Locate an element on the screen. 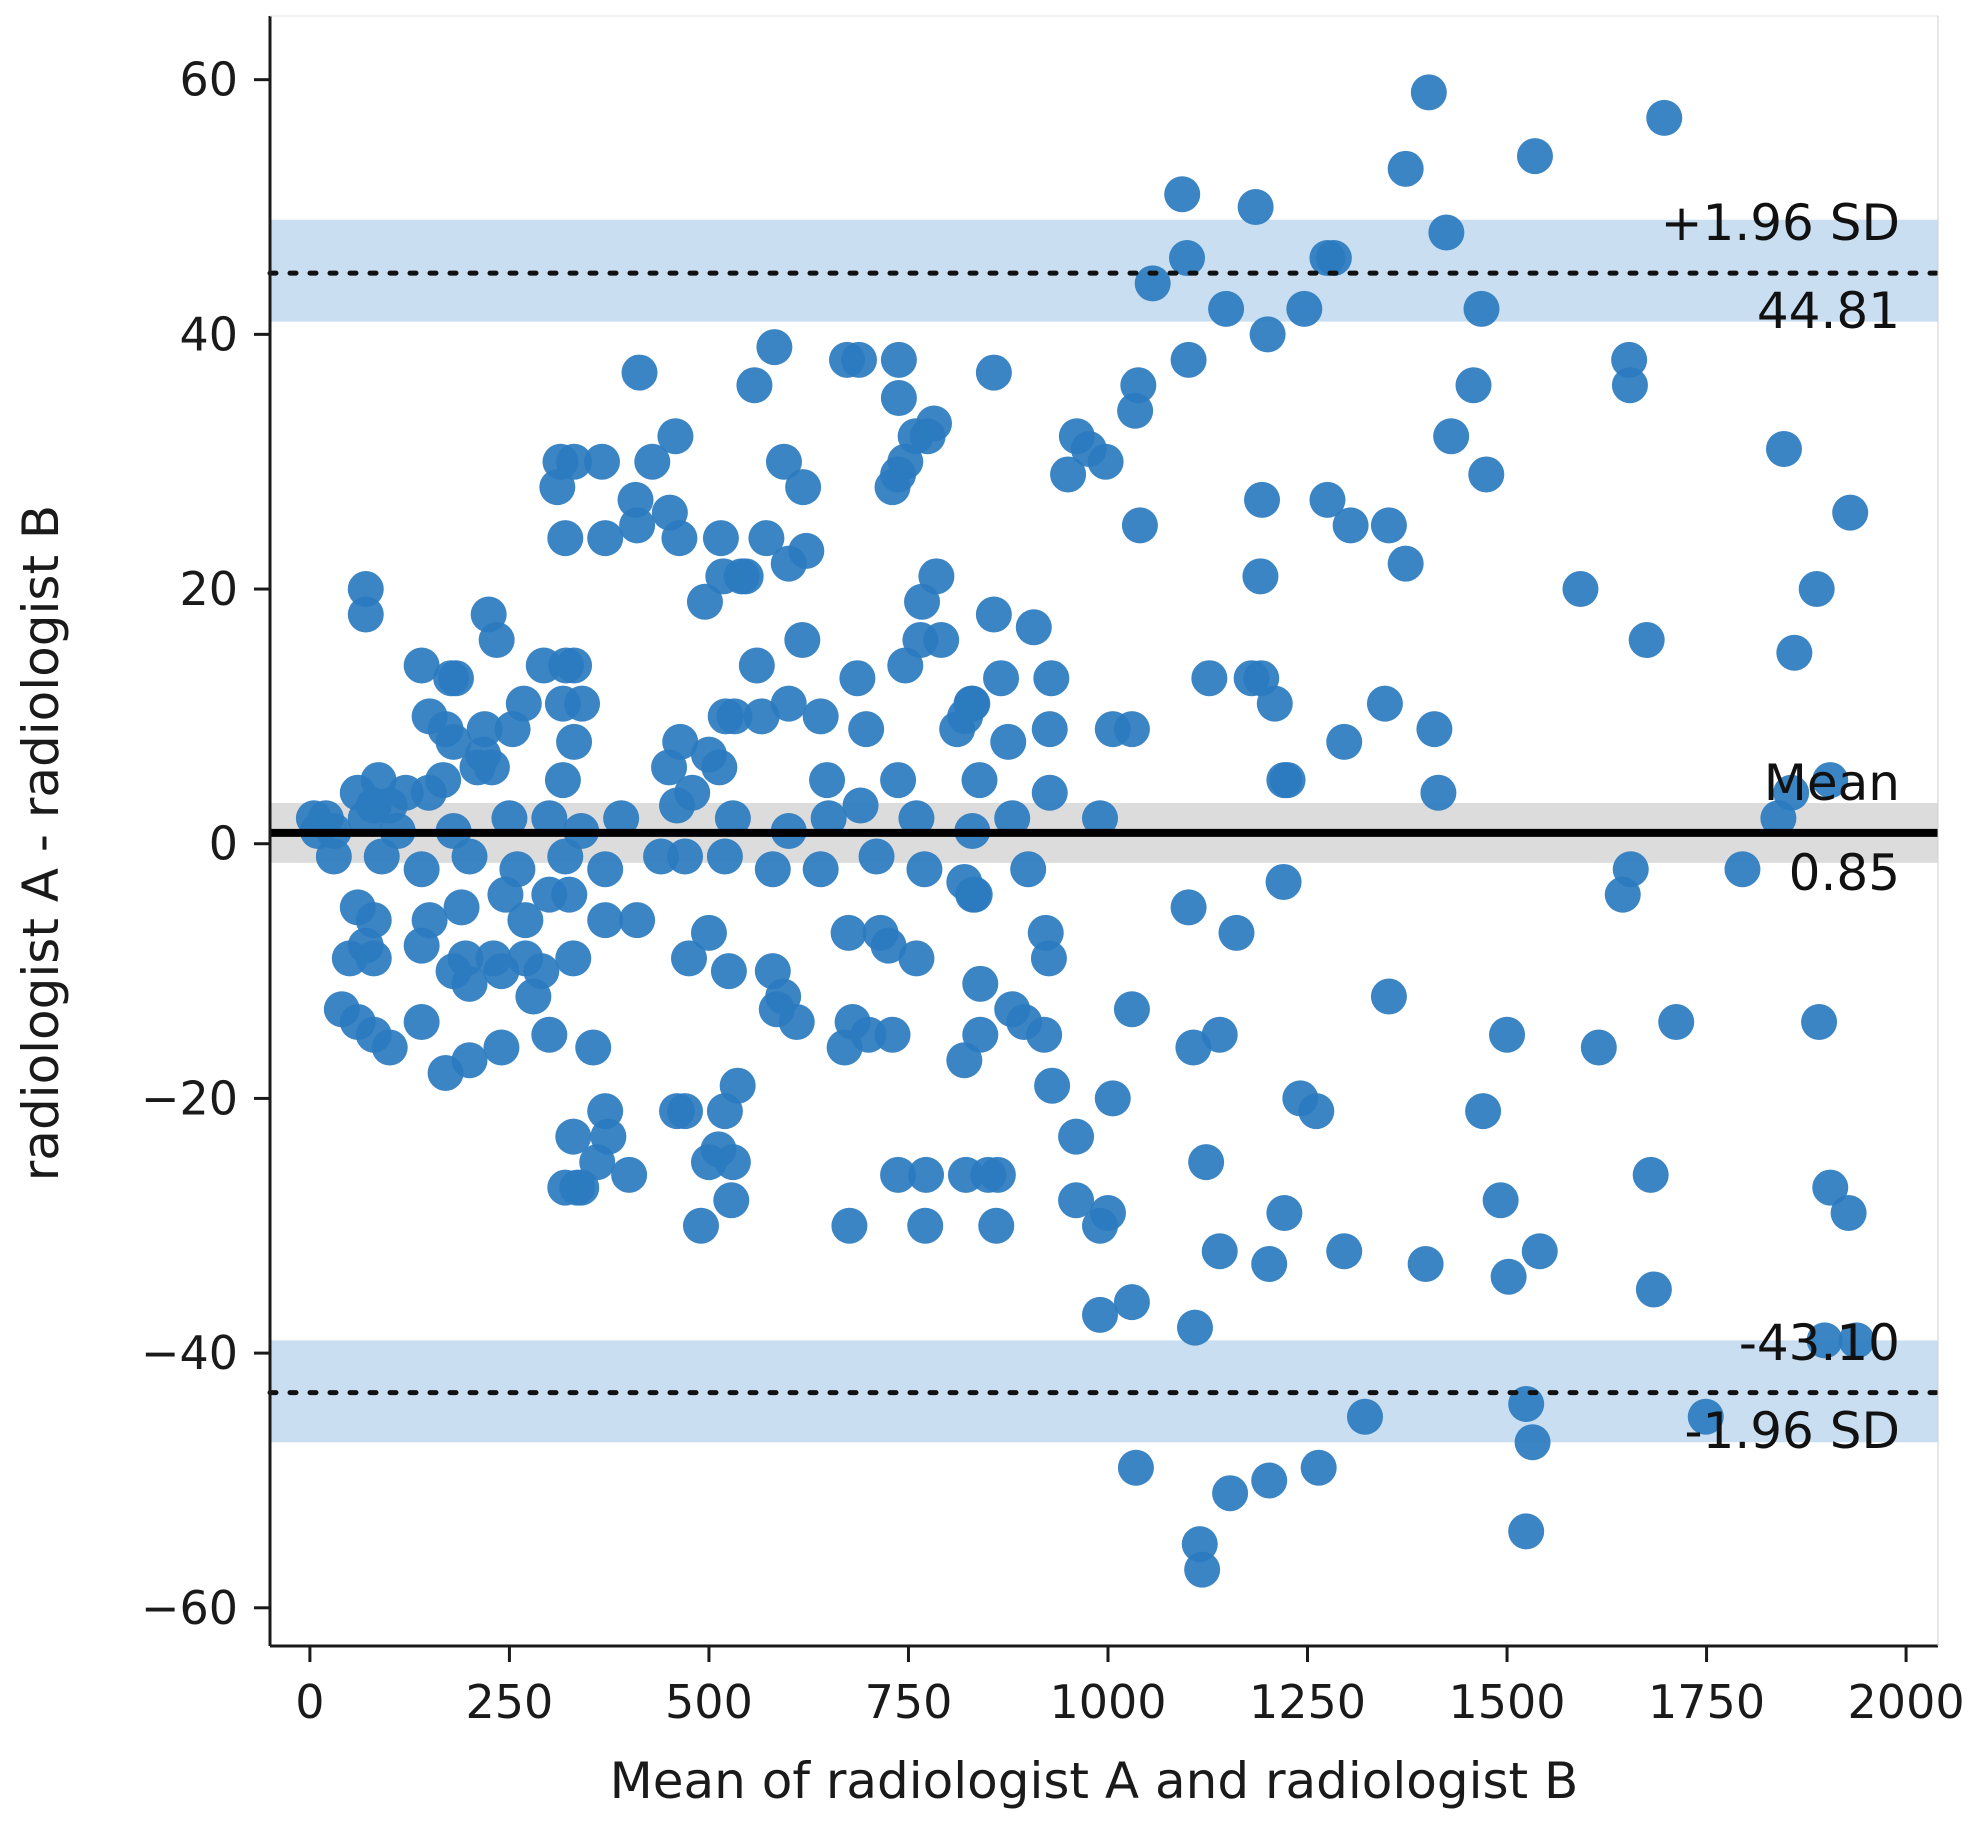 The height and width of the screenshot is (1829, 1983). x-tick-label: 1250 is located at coordinates (1307, 1702).